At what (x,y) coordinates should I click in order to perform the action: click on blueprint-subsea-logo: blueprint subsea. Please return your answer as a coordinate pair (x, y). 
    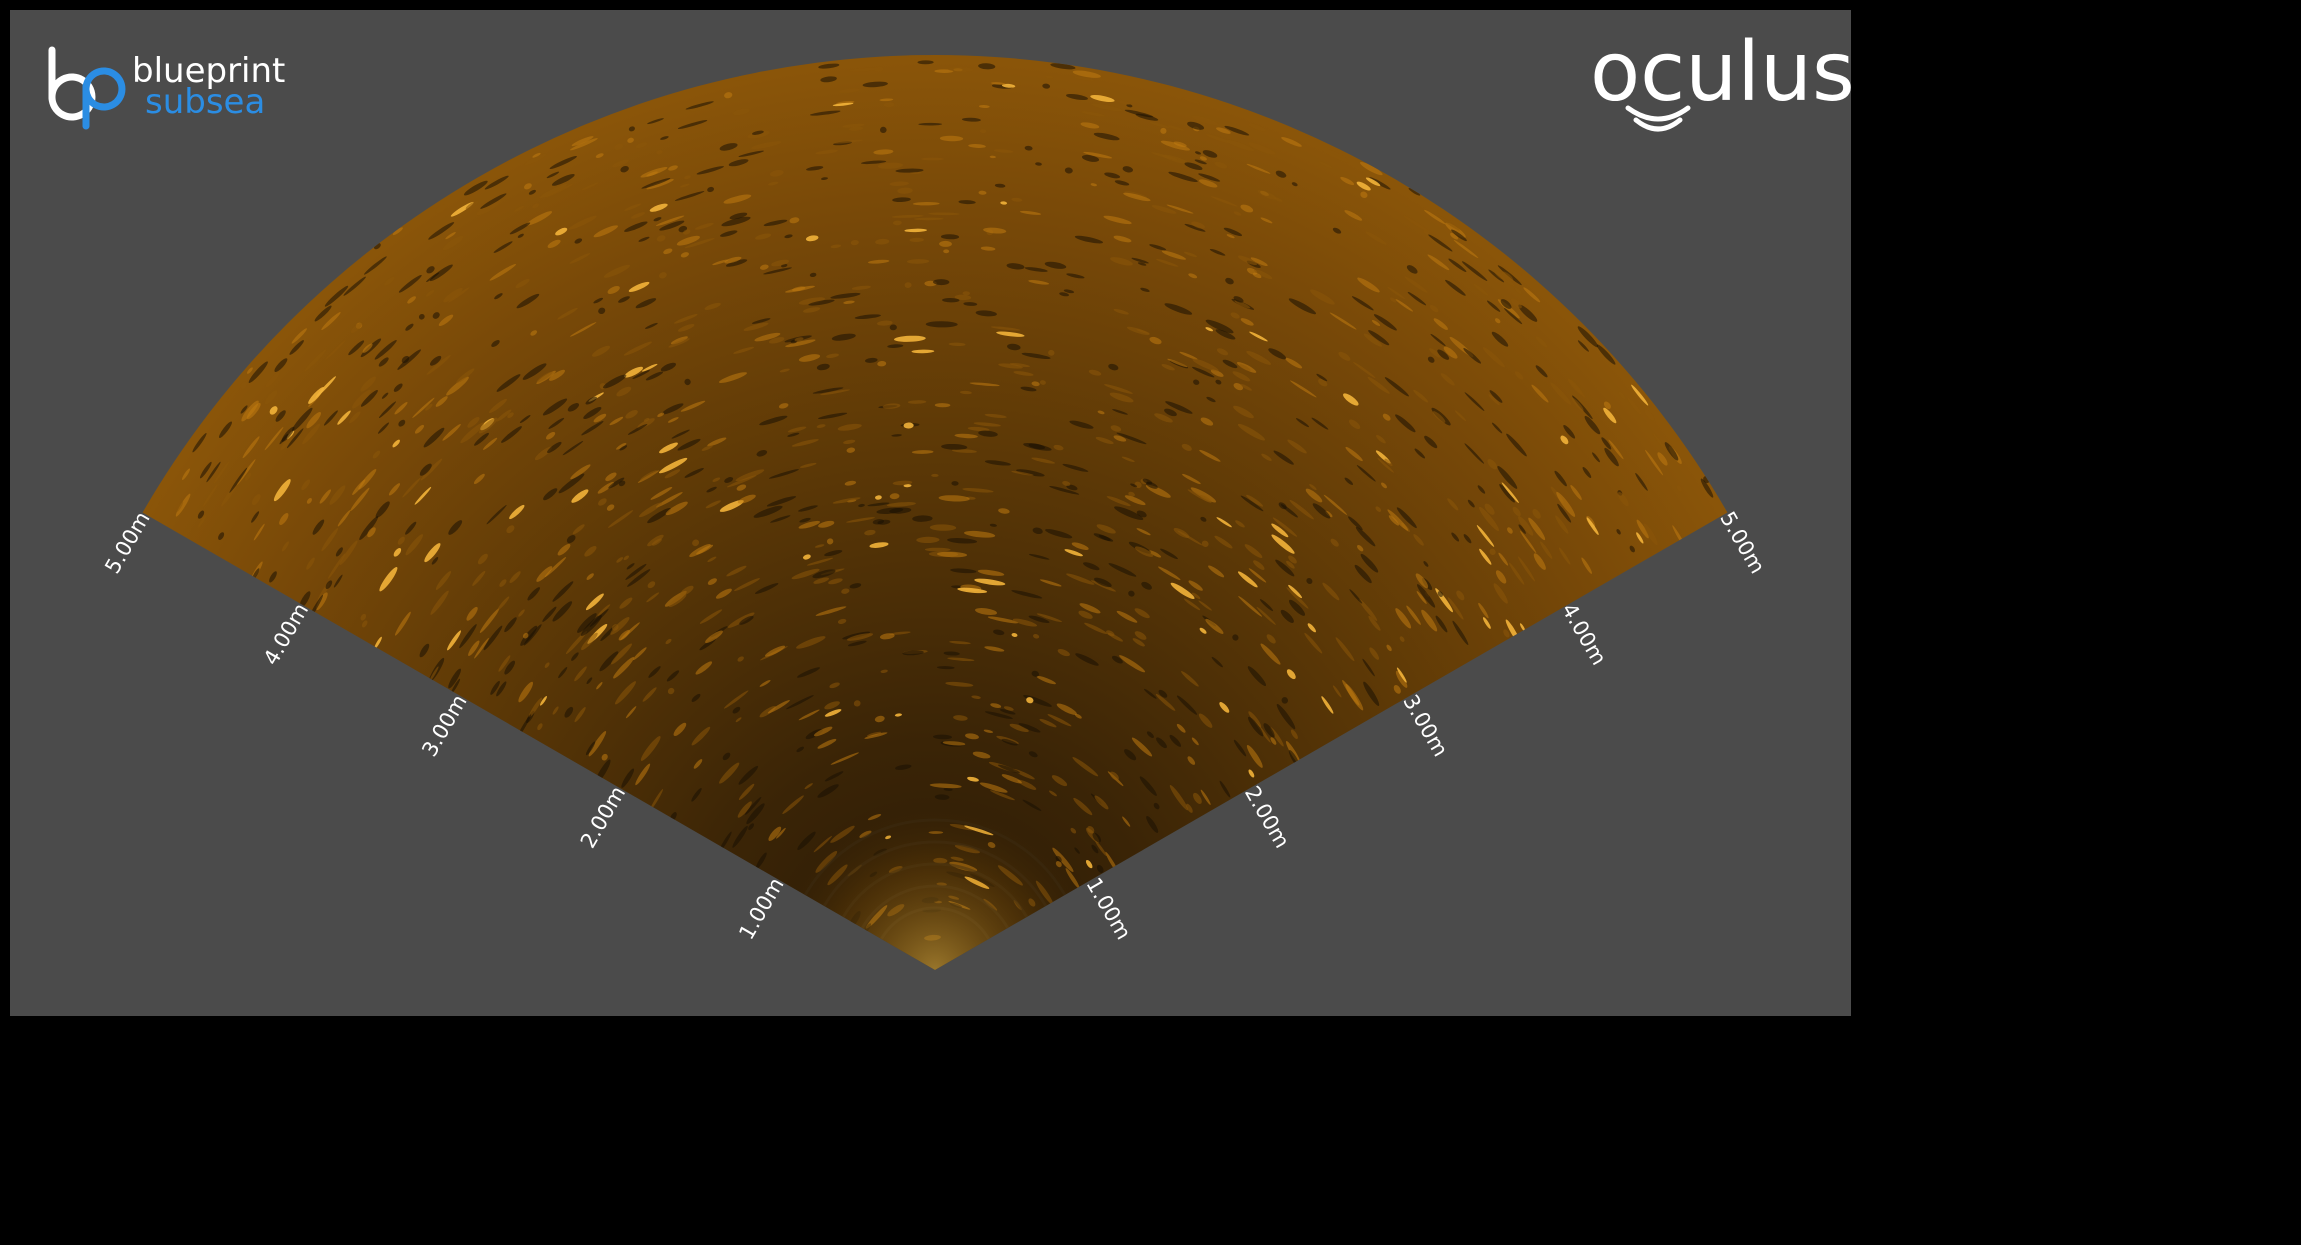
    Looking at the image, I should click on (166, 88).